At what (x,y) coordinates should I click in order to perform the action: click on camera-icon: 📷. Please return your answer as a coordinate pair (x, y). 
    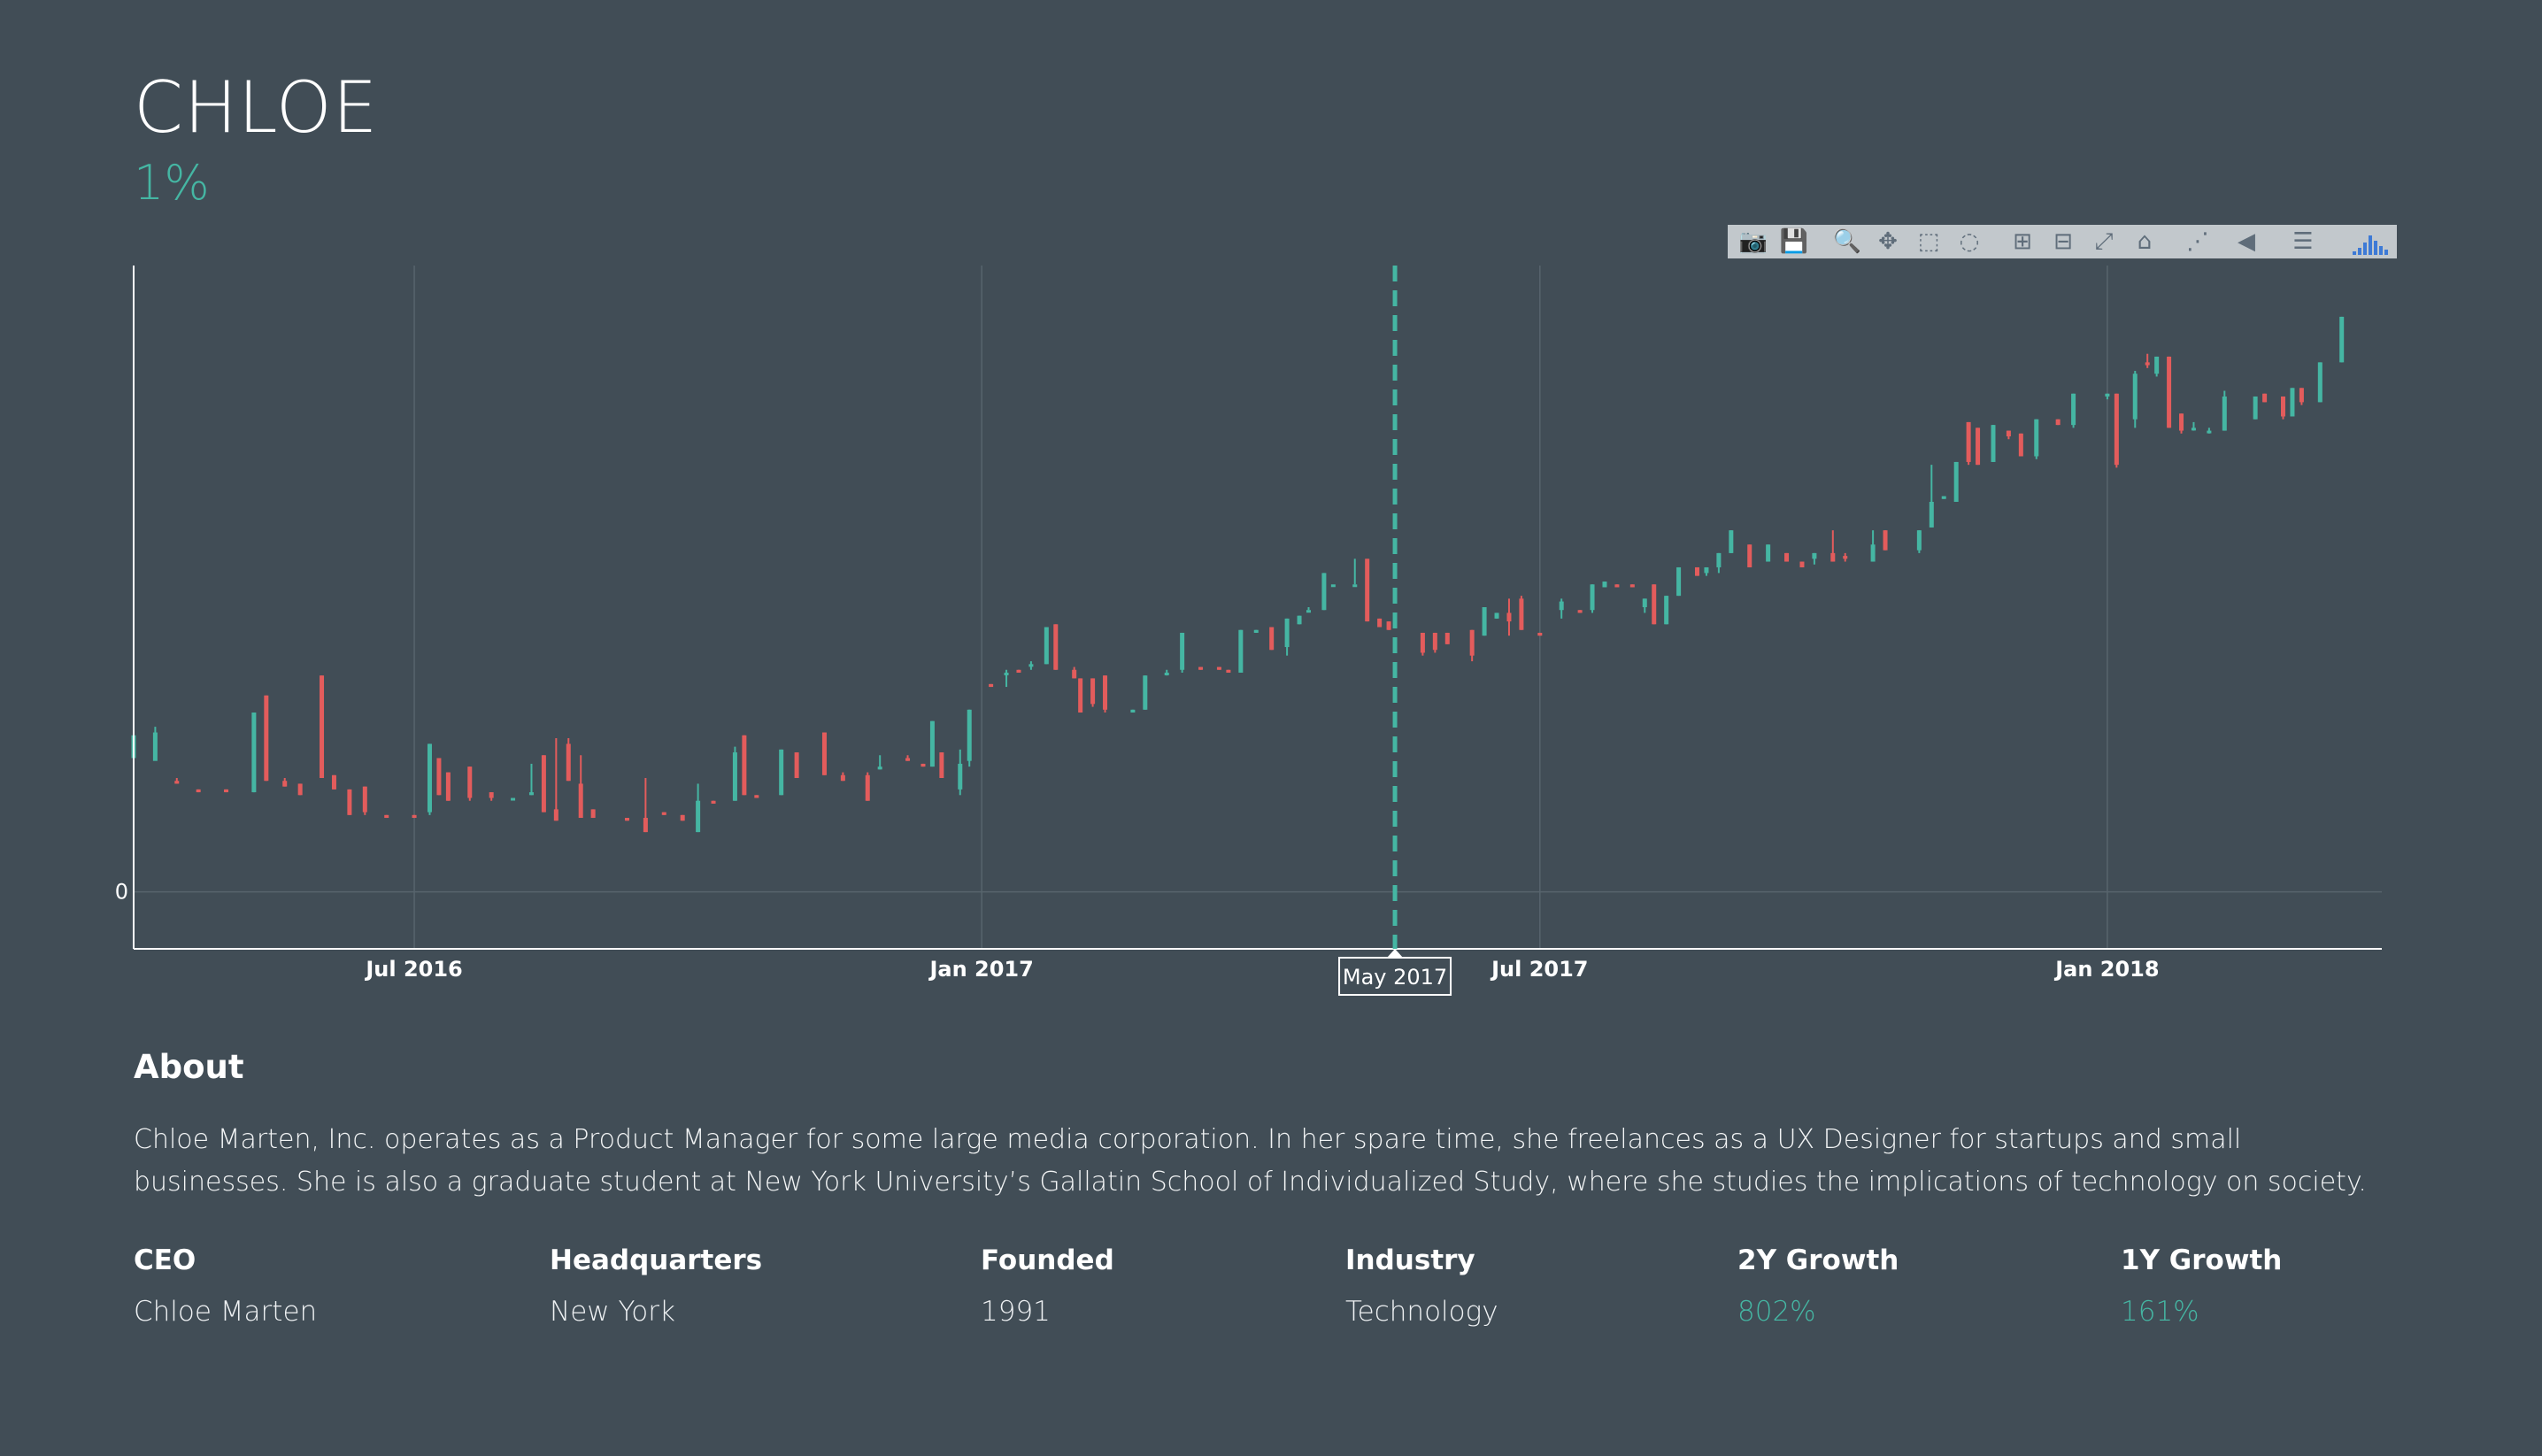
    Looking at the image, I should click on (1753, 241).